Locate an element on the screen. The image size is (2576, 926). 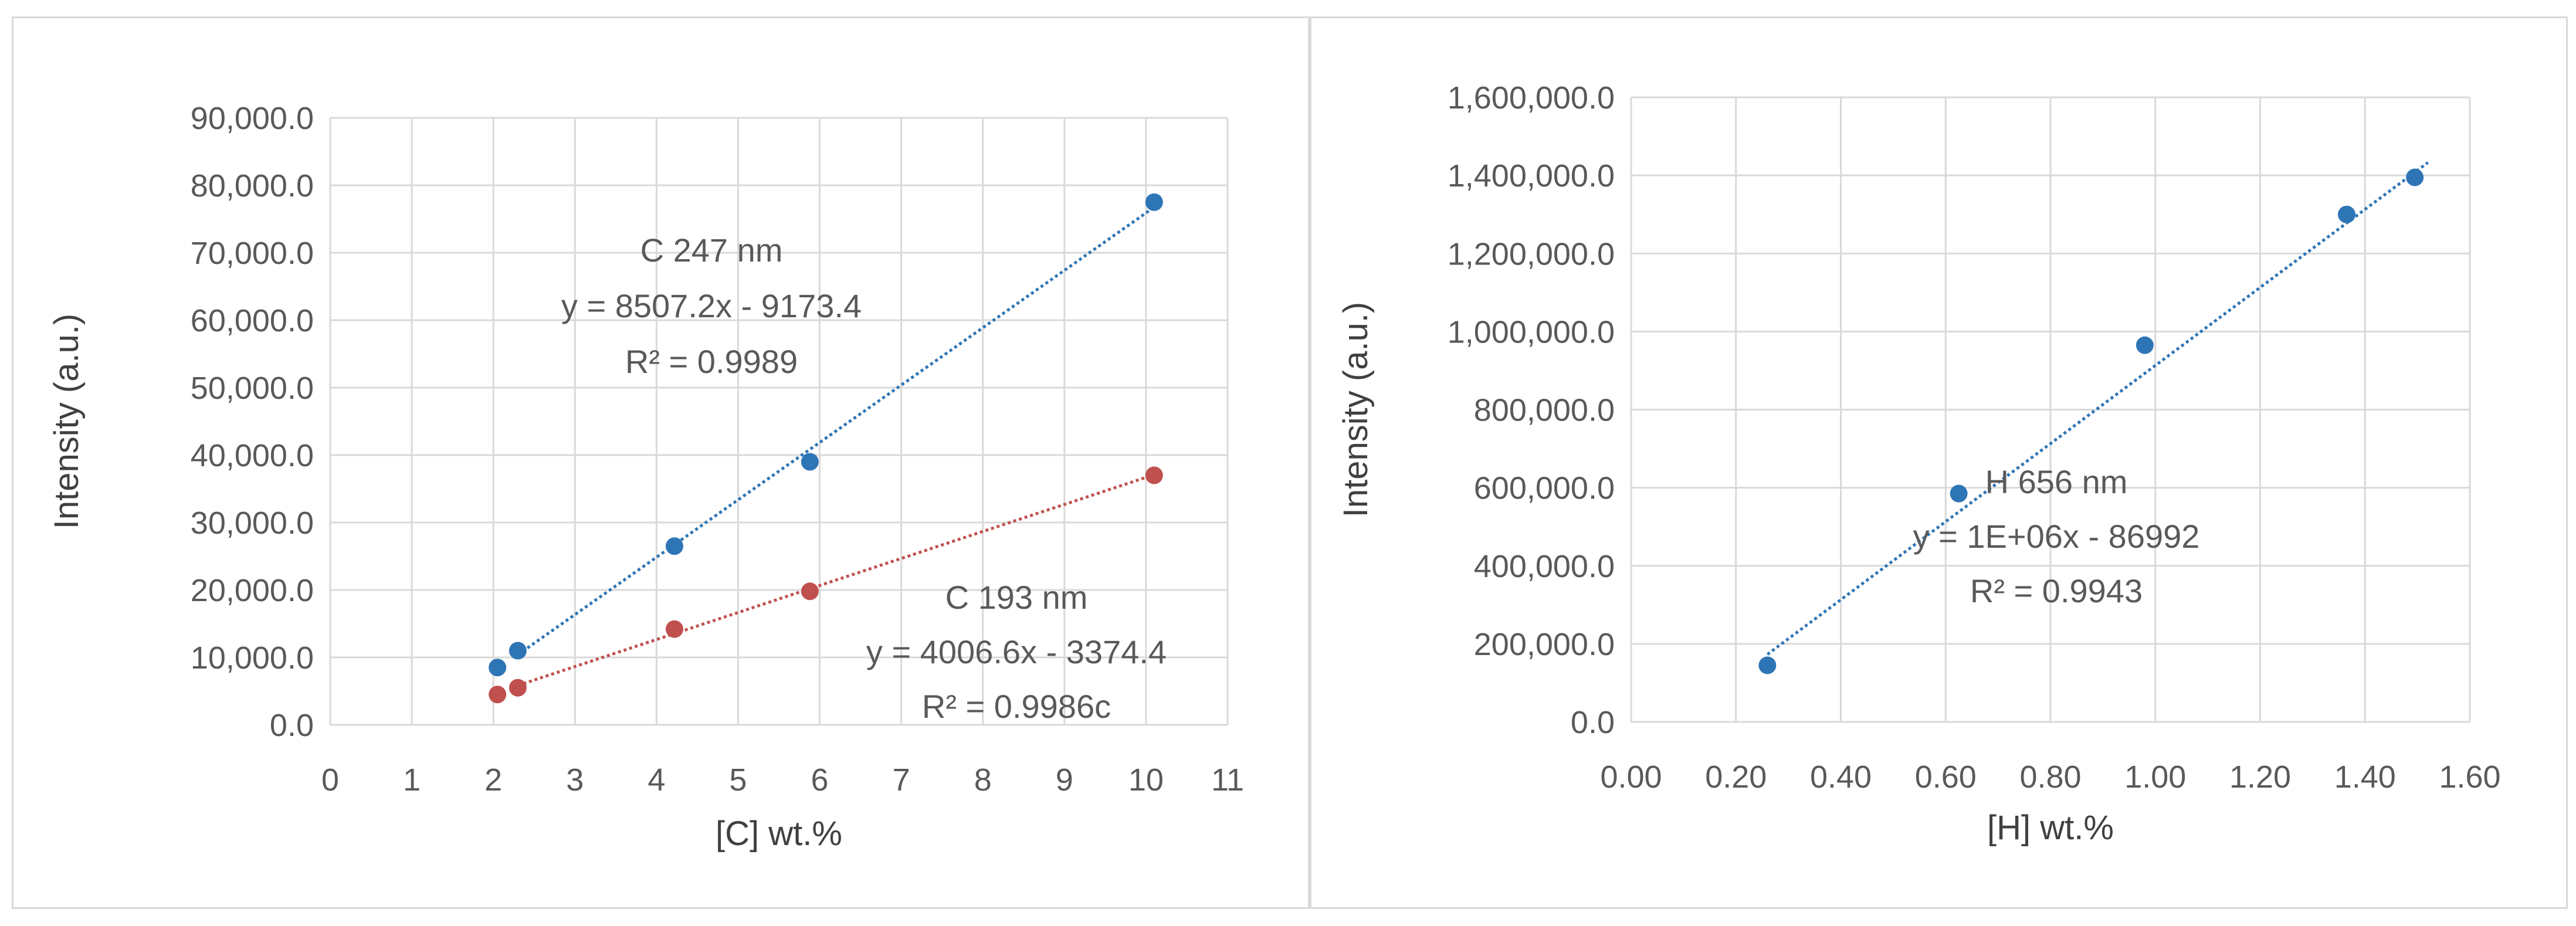
trendline-annotation-line: H 656 nm is located at coordinates (2056, 481).